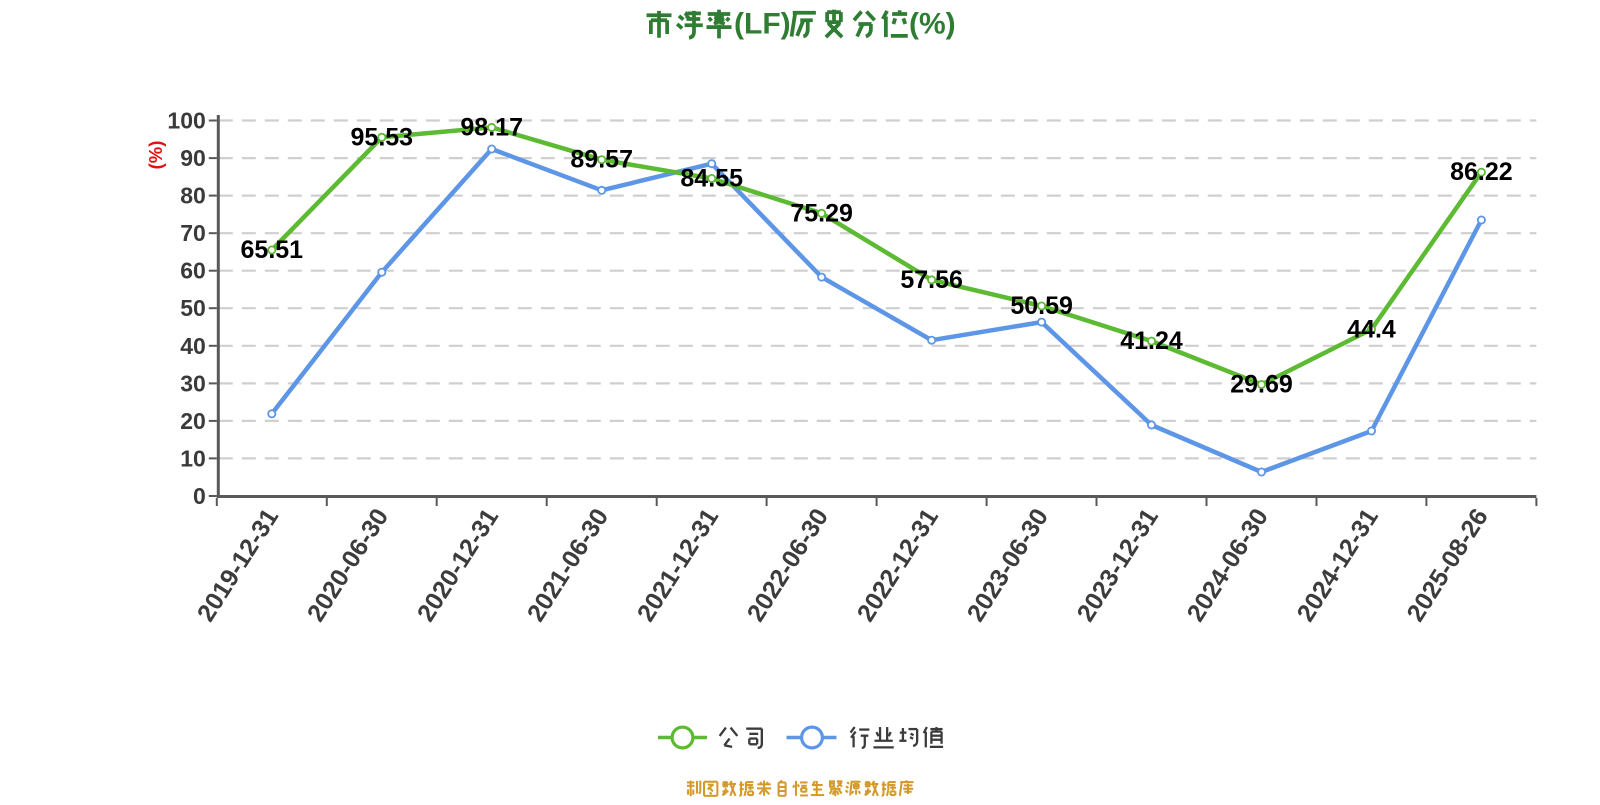  What do you see at coordinates (193, 271) in the screenshot?
I see `svg-text: 60` at bounding box center [193, 271].